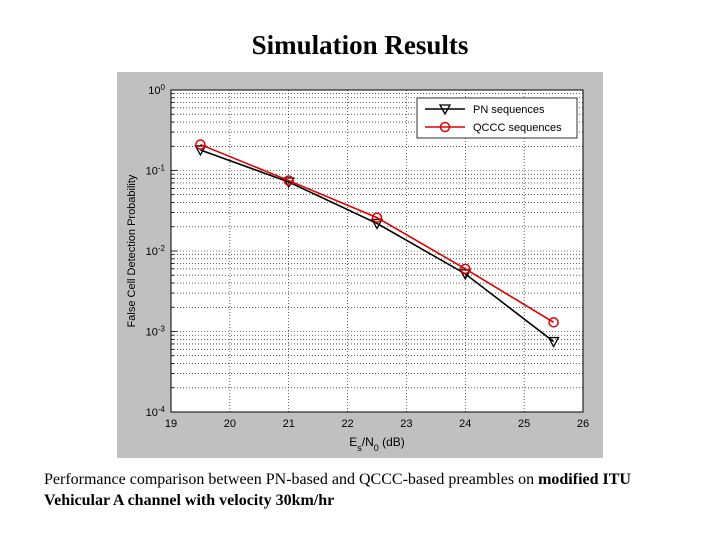  I want to click on y-tick-label: 10⁻³, so click(156, 331).